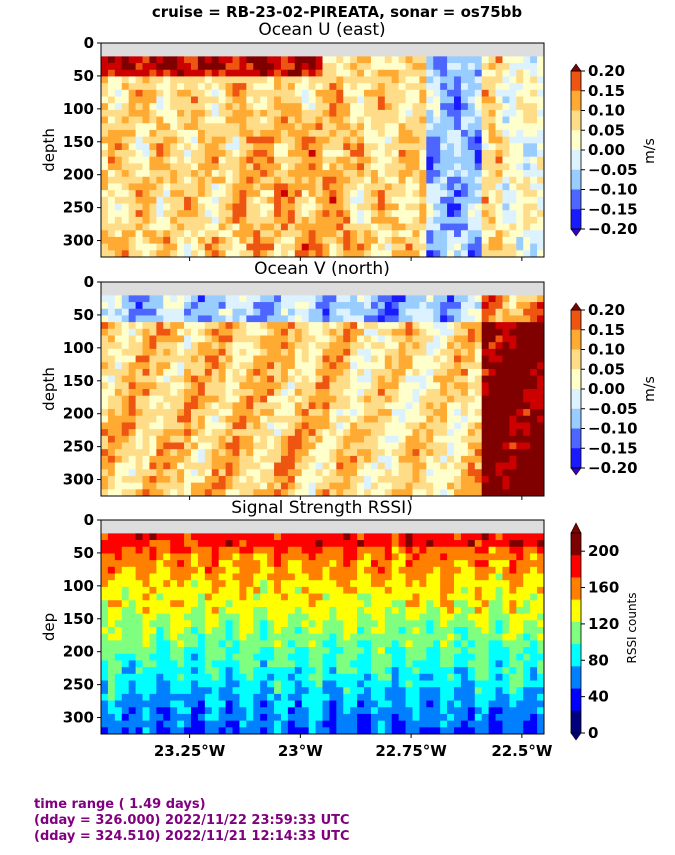 The image size is (675, 855). I want to click on ytick-label: 50, so click(83, 76).